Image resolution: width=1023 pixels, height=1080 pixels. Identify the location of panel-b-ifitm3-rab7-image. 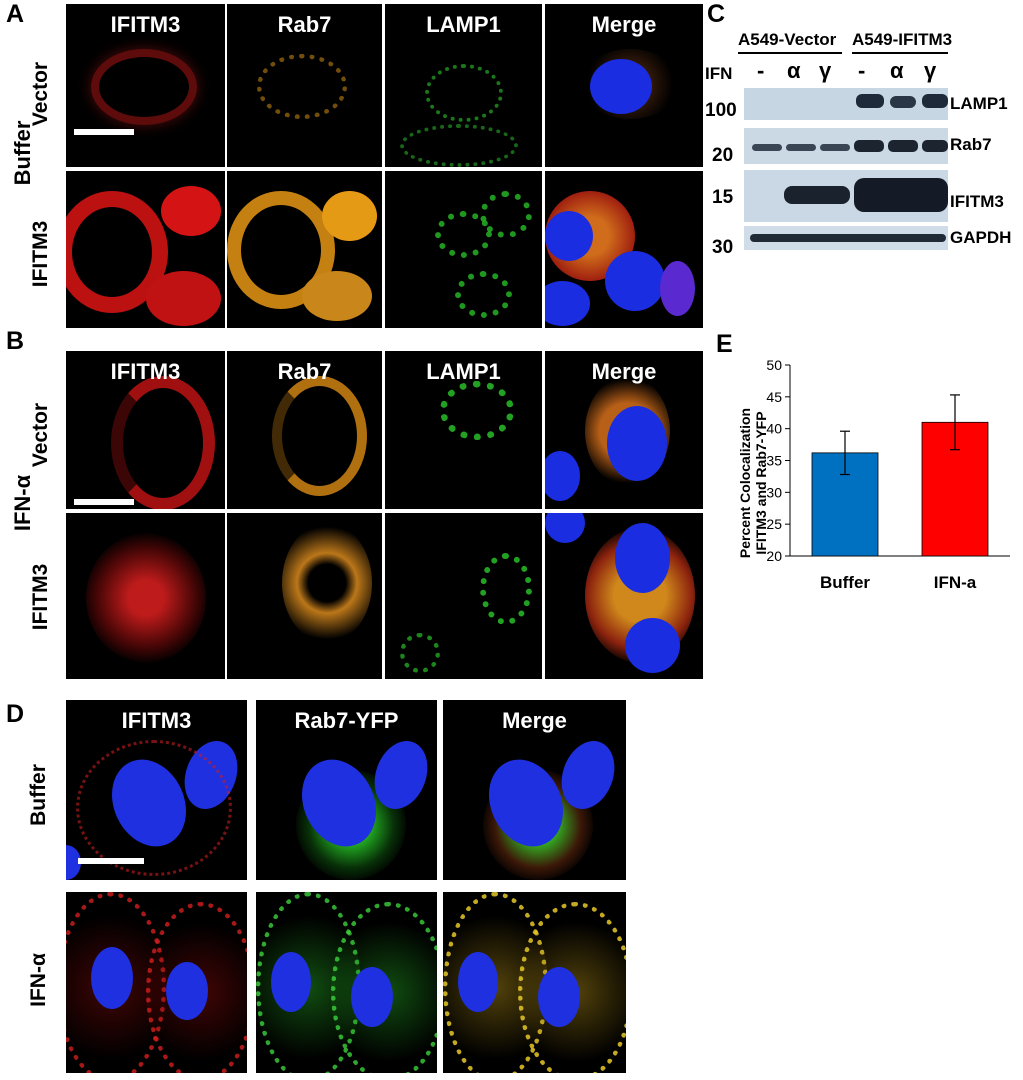
(304, 596).